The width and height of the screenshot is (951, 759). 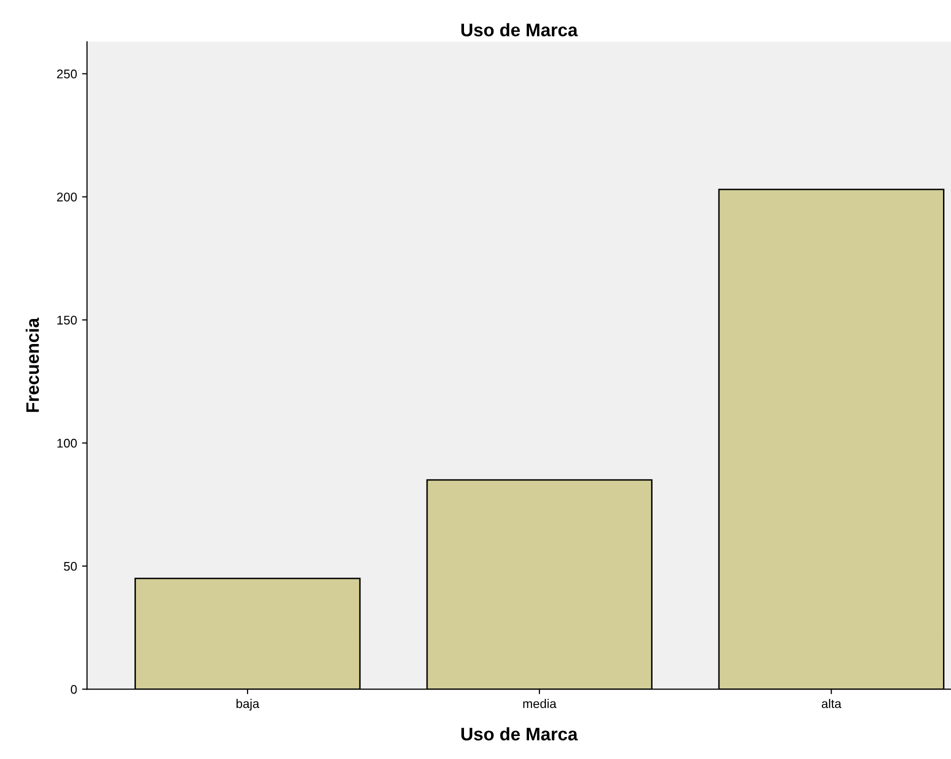 I want to click on x-tick-label: alta, so click(x=832, y=703).